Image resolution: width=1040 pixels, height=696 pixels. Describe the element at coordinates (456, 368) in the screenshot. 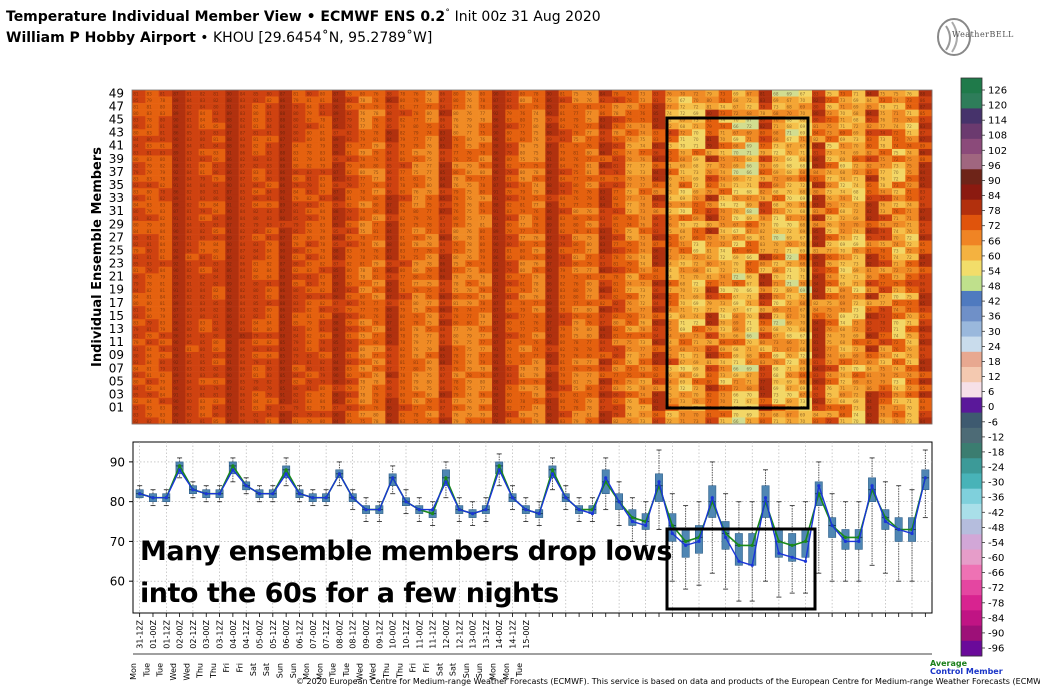

I see `heatmap-cell-value: 76` at that location.